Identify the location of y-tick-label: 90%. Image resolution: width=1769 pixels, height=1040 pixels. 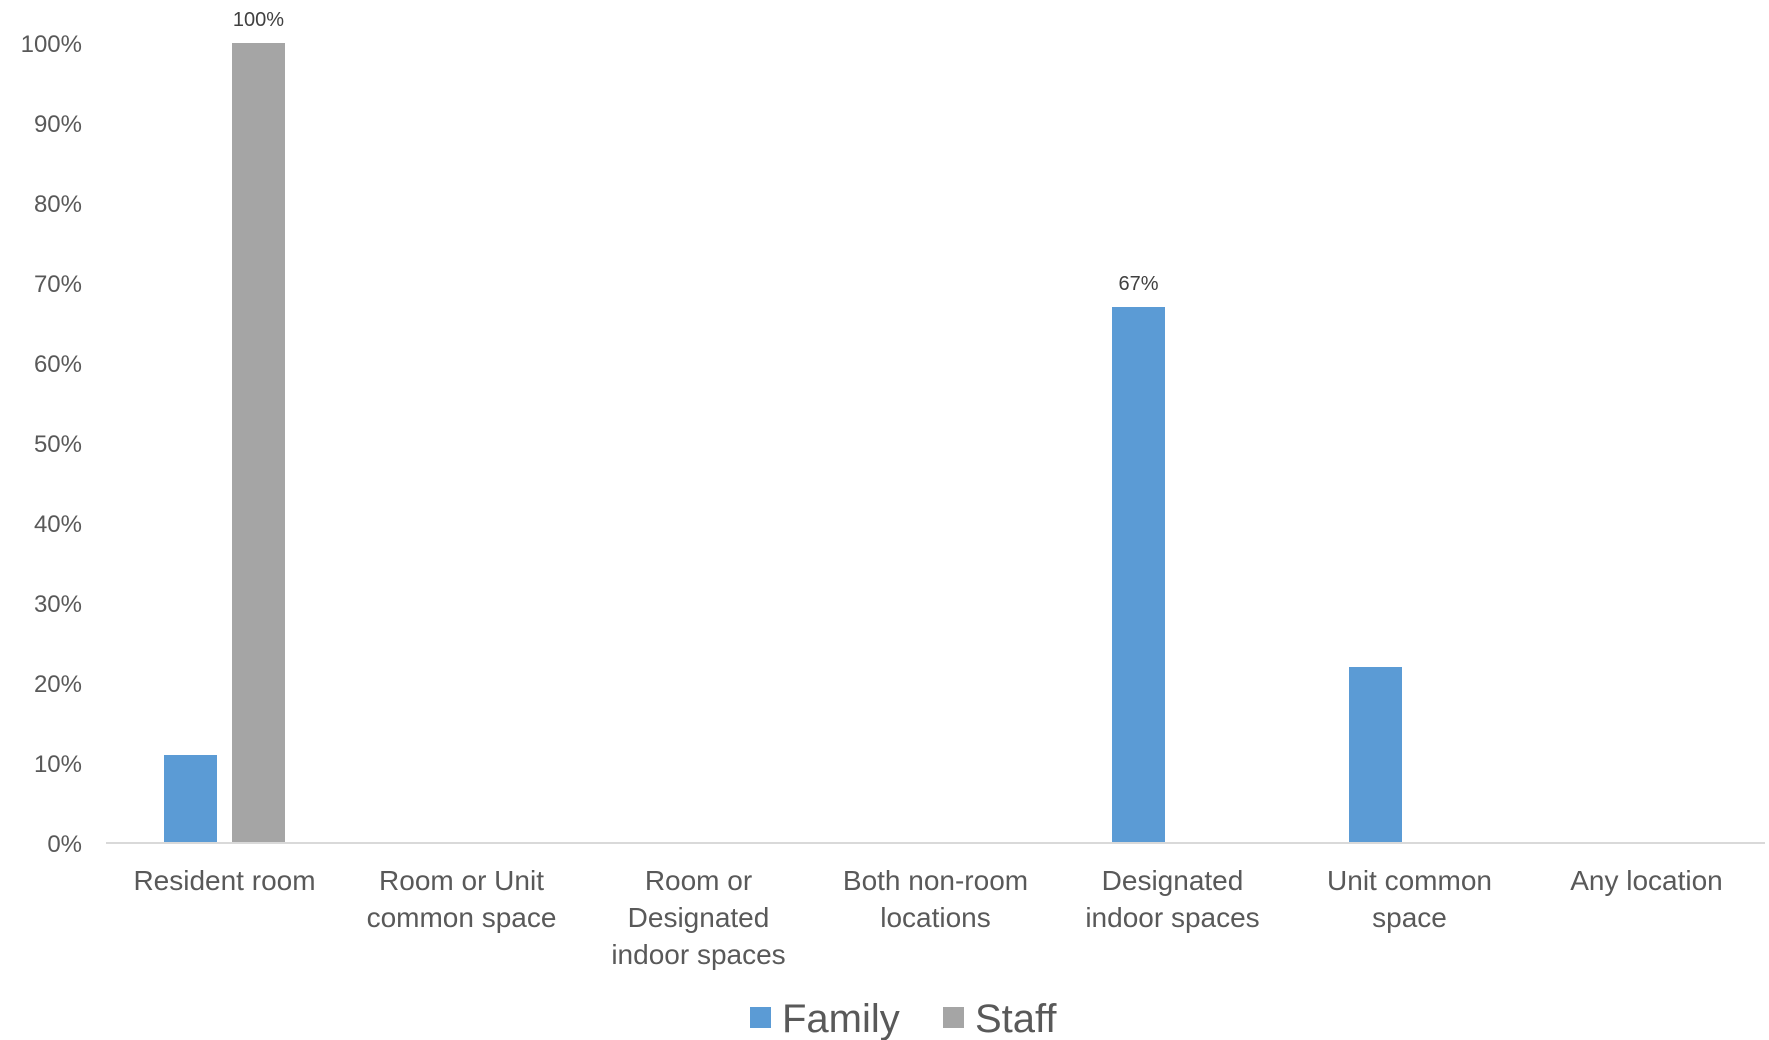
(58, 124).